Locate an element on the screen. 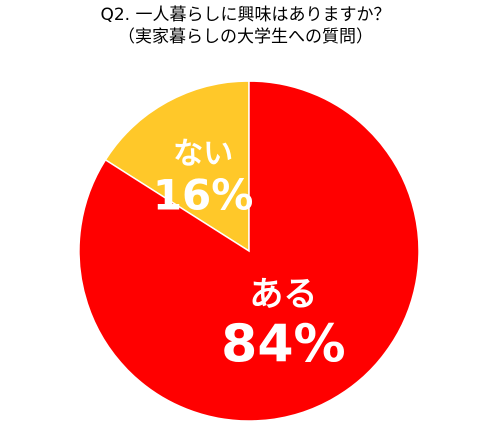 The height and width of the screenshot is (430, 491). chart-subtitle: （実家暮らしの大学生への質問） is located at coordinates (245, 37).